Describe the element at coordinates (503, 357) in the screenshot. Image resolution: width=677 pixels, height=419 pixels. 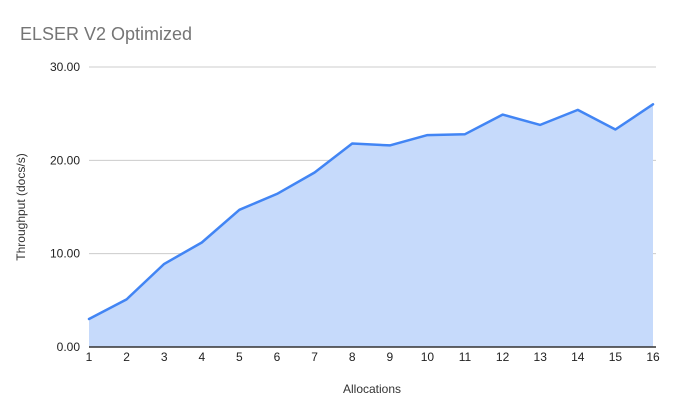
I see `x-tick-label: 12` at that location.